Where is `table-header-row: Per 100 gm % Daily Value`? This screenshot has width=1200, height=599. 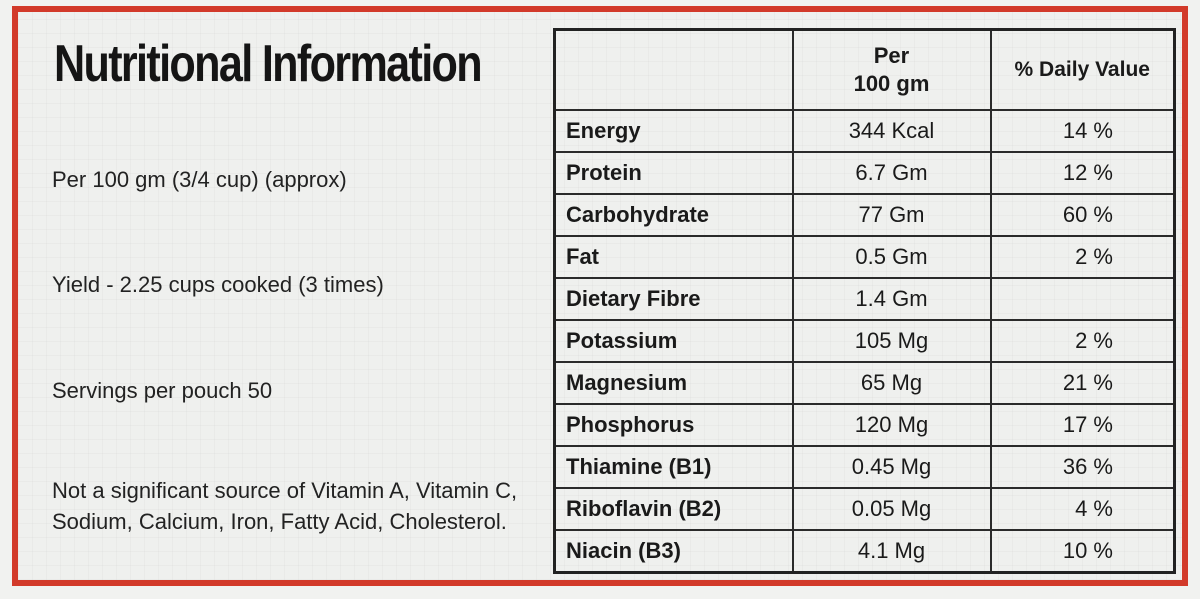 table-header-row: Per 100 gm % Daily Value is located at coordinates (864, 69).